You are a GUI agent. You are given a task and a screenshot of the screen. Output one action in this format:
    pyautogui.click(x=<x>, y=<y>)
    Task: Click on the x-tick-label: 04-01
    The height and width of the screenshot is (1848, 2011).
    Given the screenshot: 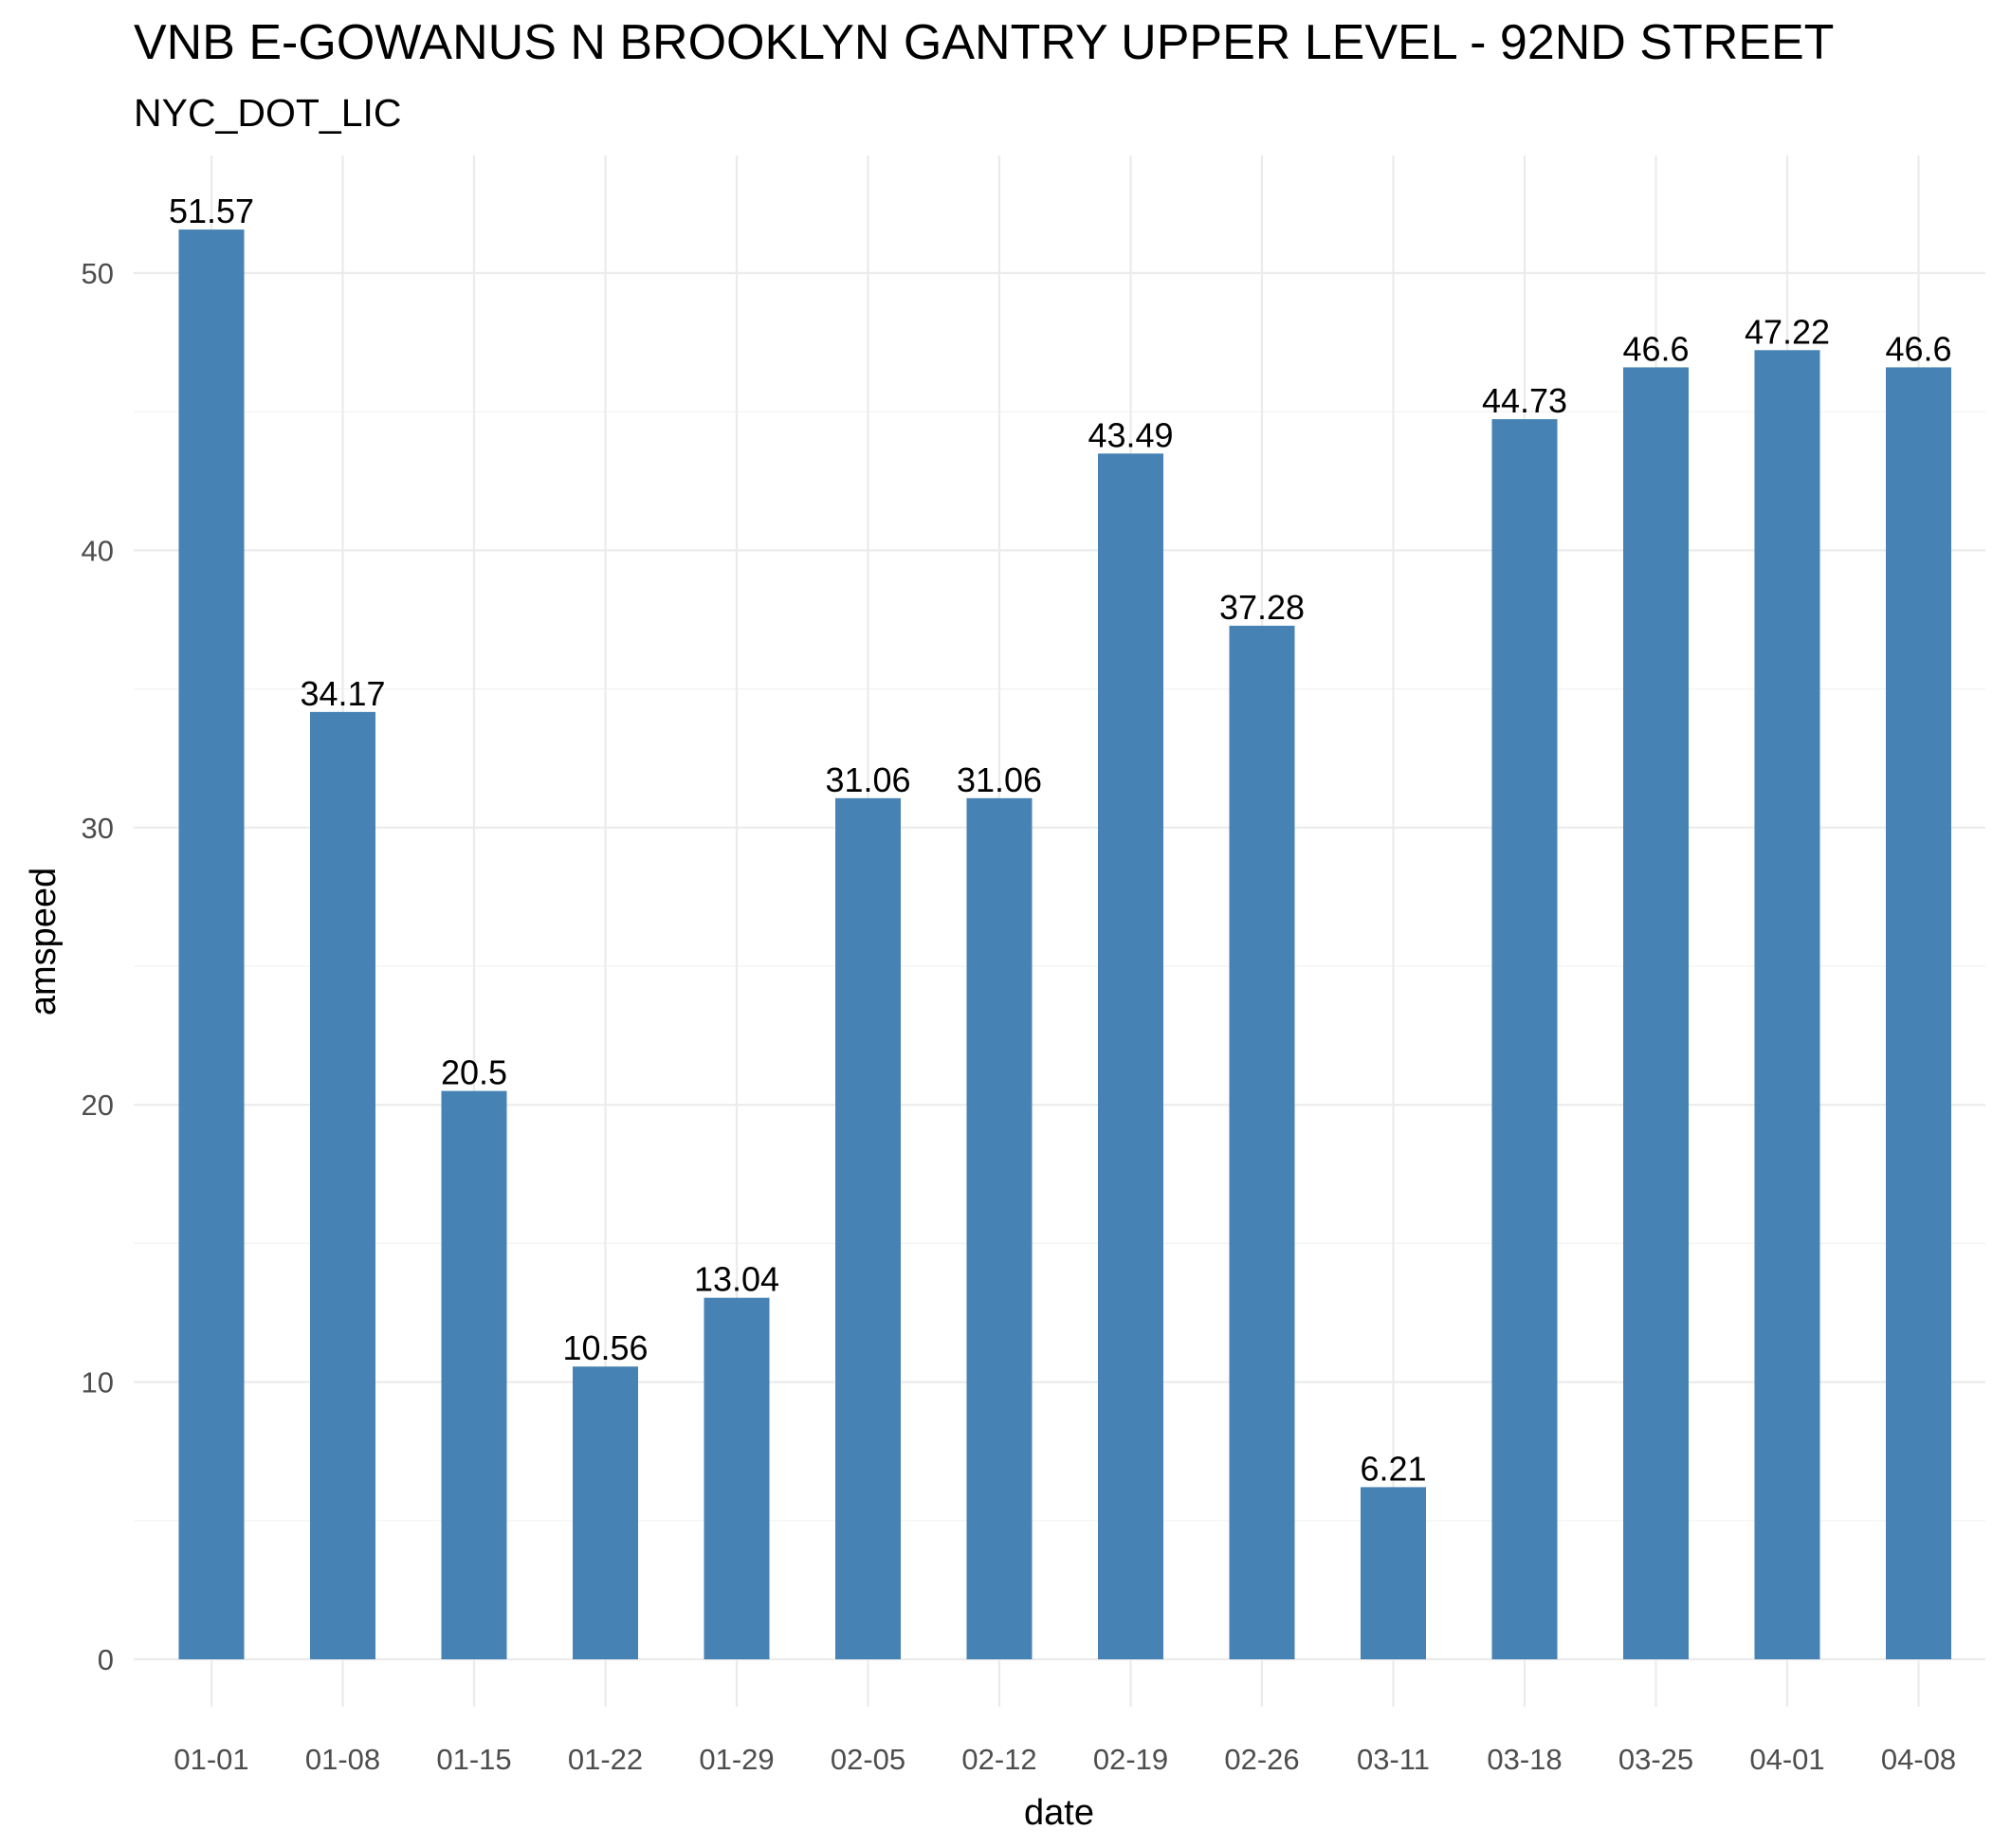 What is the action you would take?
    pyautogui.click(x=1787, y=1759)
    